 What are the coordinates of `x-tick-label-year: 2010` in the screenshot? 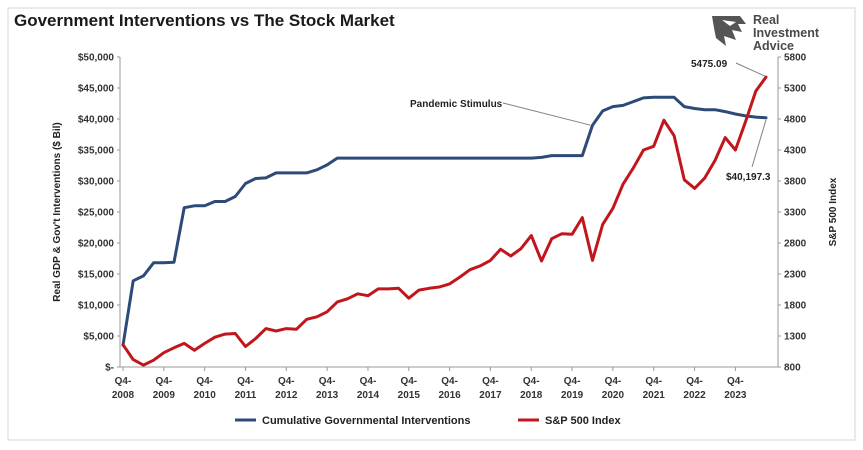 It's located at (205, 395).